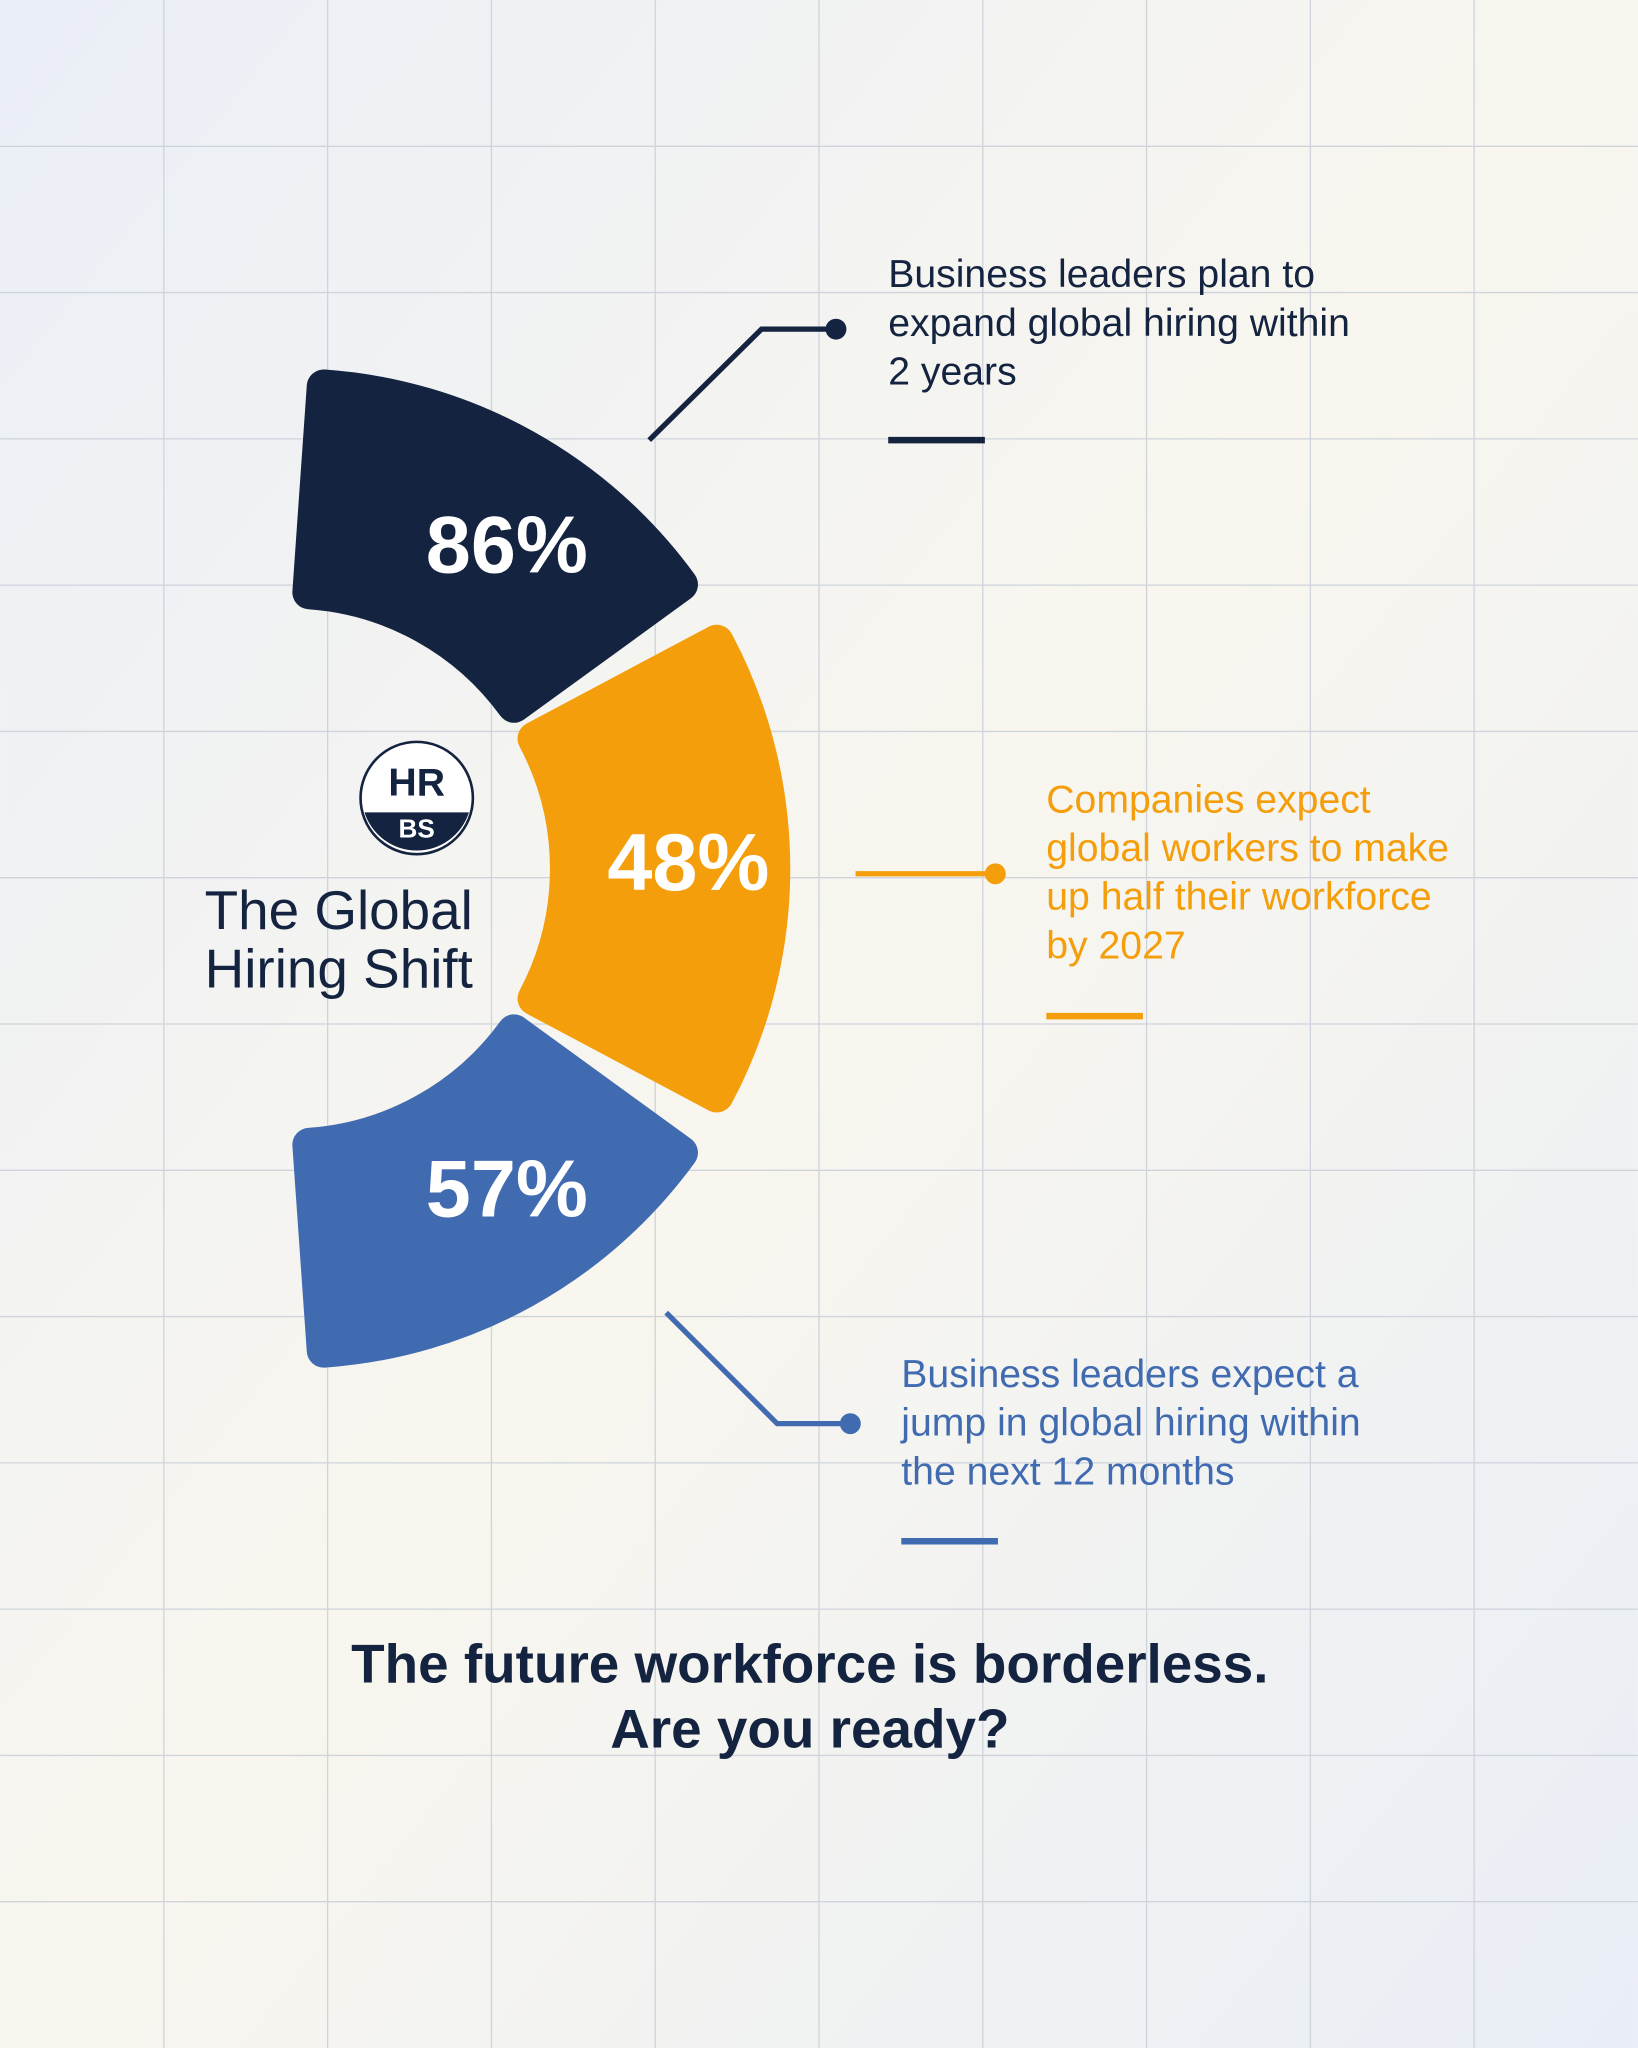 This screenshot has width=1638, height=2048. What do you see at coordinates (1129, 1374) in the screenshot?
I see `stat-description: Business leaders expect a` at bounding box center [1129, 1374].